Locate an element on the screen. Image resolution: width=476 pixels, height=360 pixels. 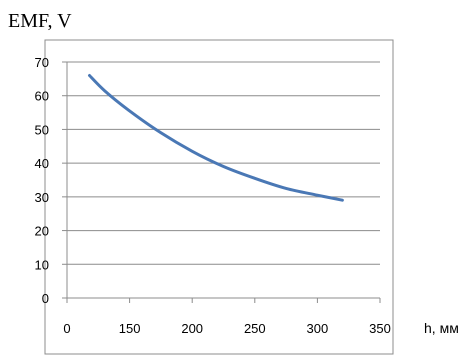
y-axis-title: EMF, V is located at coordinates (40, 21).